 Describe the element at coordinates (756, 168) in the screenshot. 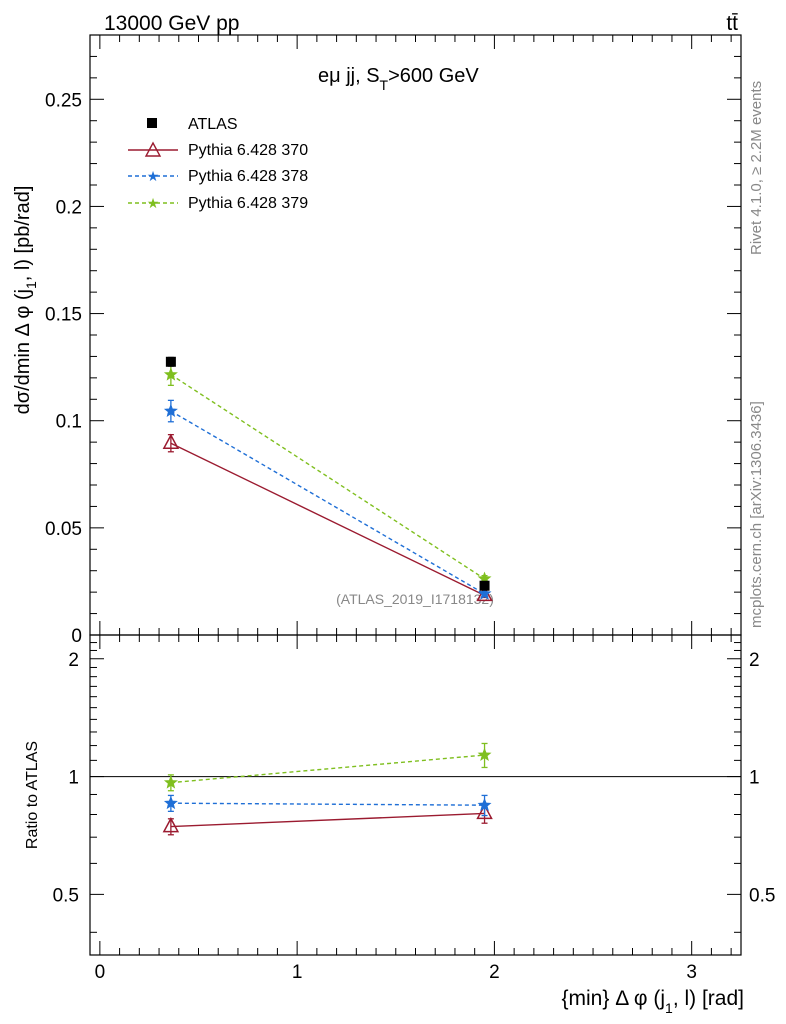

I see `rivet-label: Rivet 4.1.0, ≥ 2.2M events` at that location.